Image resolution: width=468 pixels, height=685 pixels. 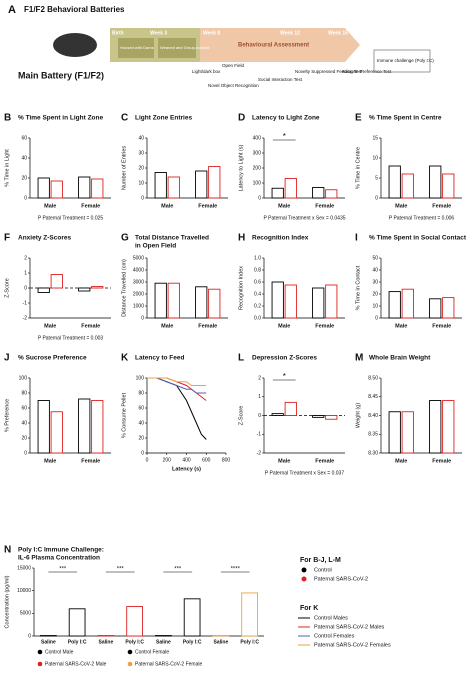 What do you see at coordinates (422, 218) in the screenshot?
I see `stat-note: P Paternal Treatment = 0.006` at bounding box center [422, 218].